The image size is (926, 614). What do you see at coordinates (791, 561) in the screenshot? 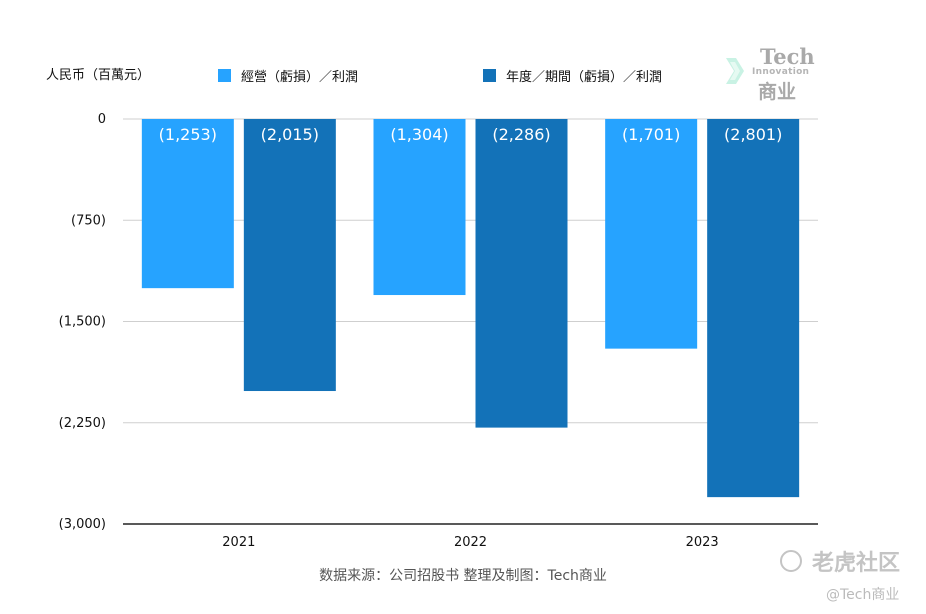
I see `watermark-icon` at bounding box center [791, 561].